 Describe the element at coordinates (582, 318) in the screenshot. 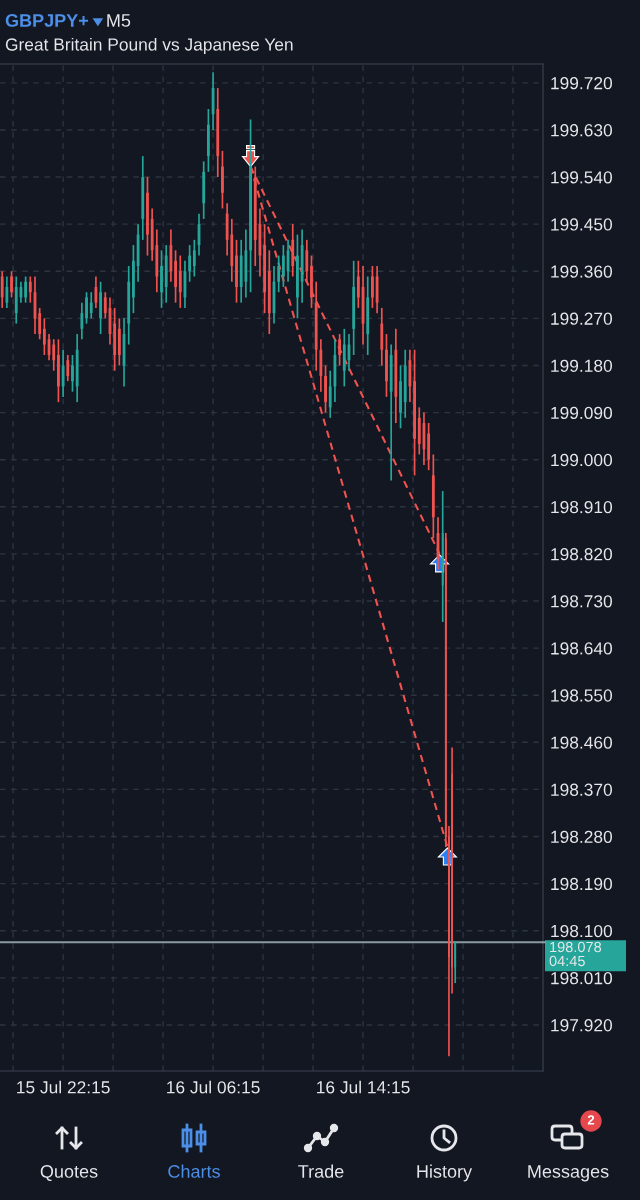

I see `y-tick-label: 199.270` at that location.